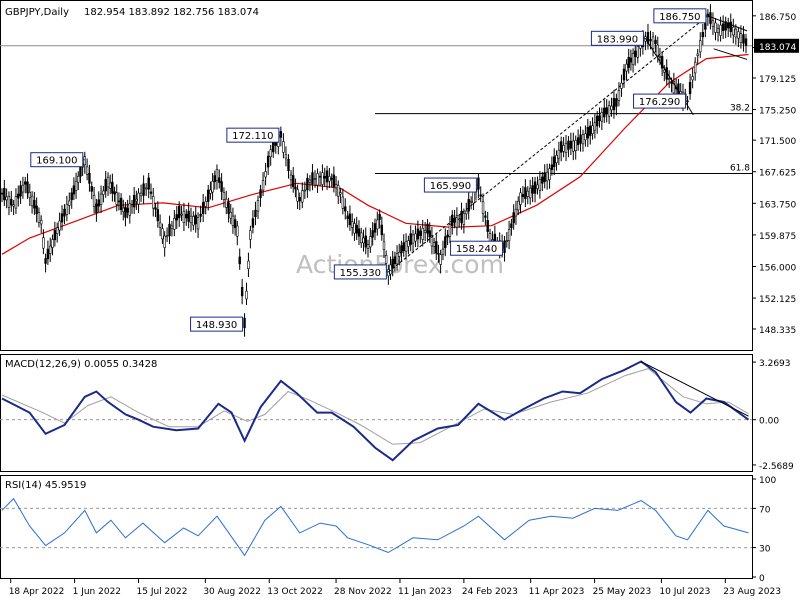 This screenshot has width=800, height=600. I want to click on price-tick-label: 175.250, so click(777, 112).